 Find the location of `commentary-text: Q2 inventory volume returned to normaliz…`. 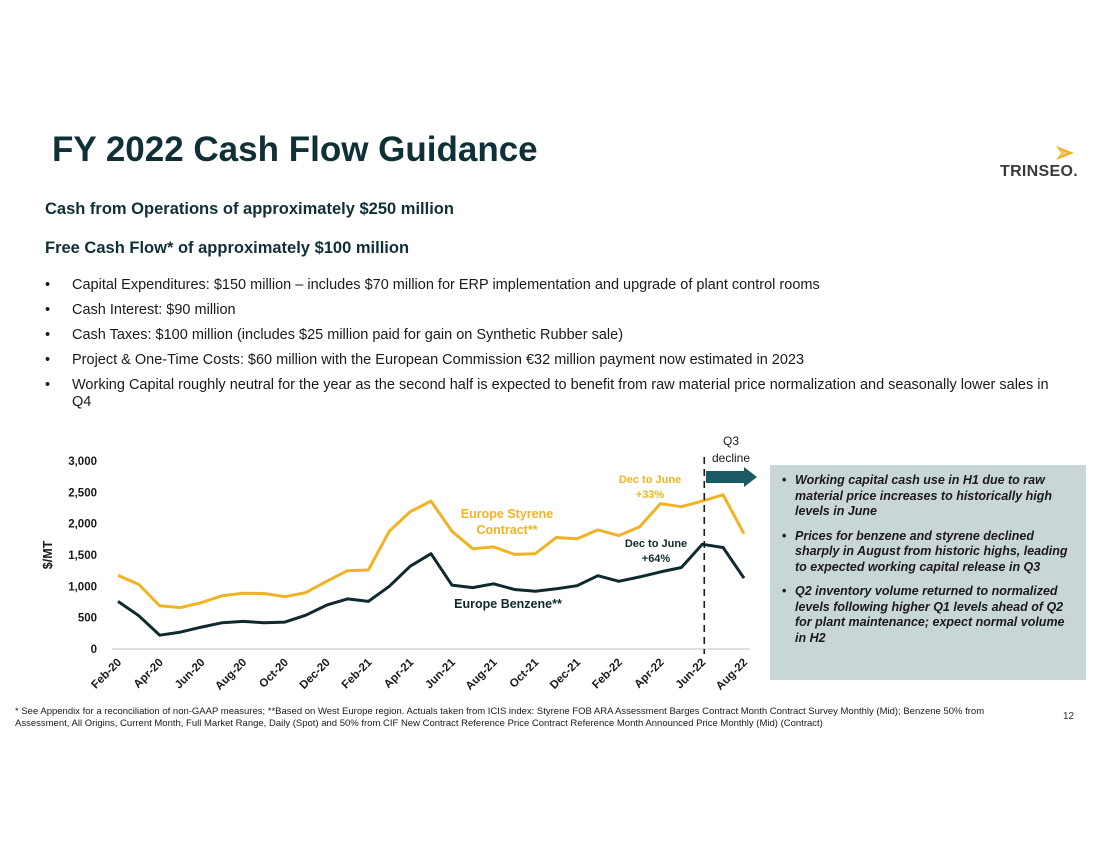

commentary-text: Q2 inventory volume returned to normaliz… is located at coordinates (930, 614).